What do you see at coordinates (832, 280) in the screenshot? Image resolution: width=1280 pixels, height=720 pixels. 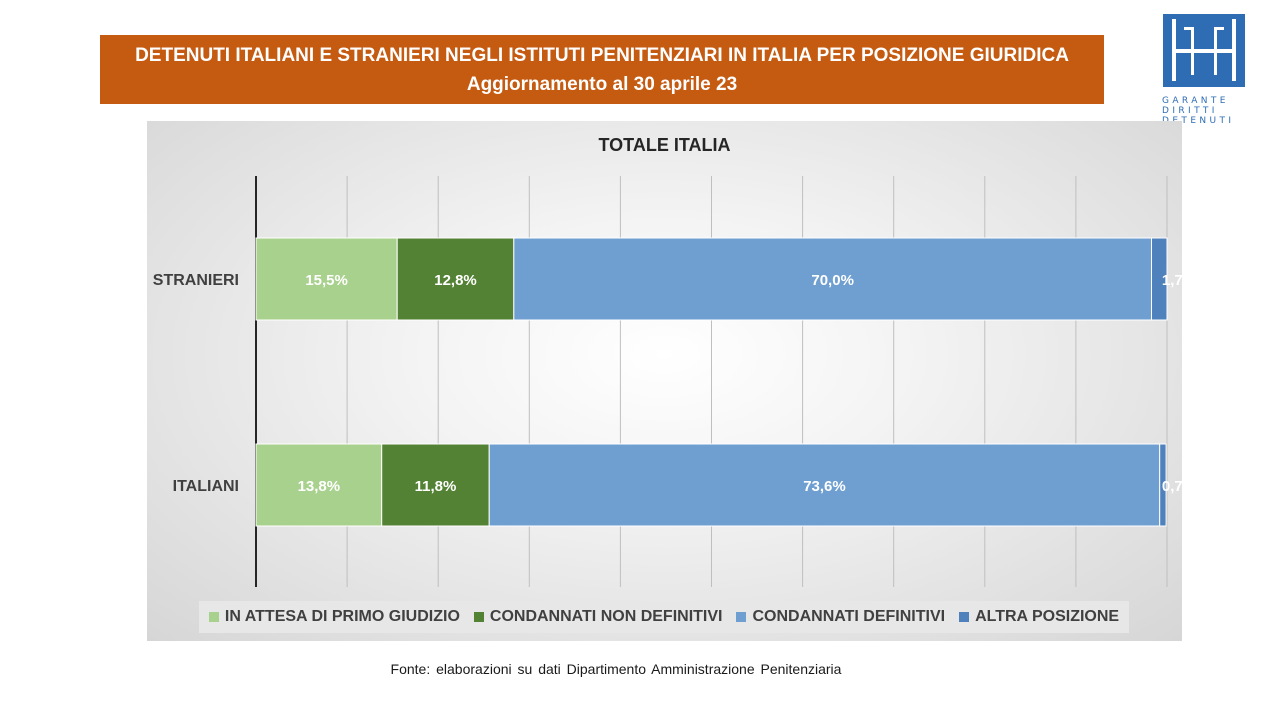 I see `data-label: 70,0%` at bounding box center [832, 280].